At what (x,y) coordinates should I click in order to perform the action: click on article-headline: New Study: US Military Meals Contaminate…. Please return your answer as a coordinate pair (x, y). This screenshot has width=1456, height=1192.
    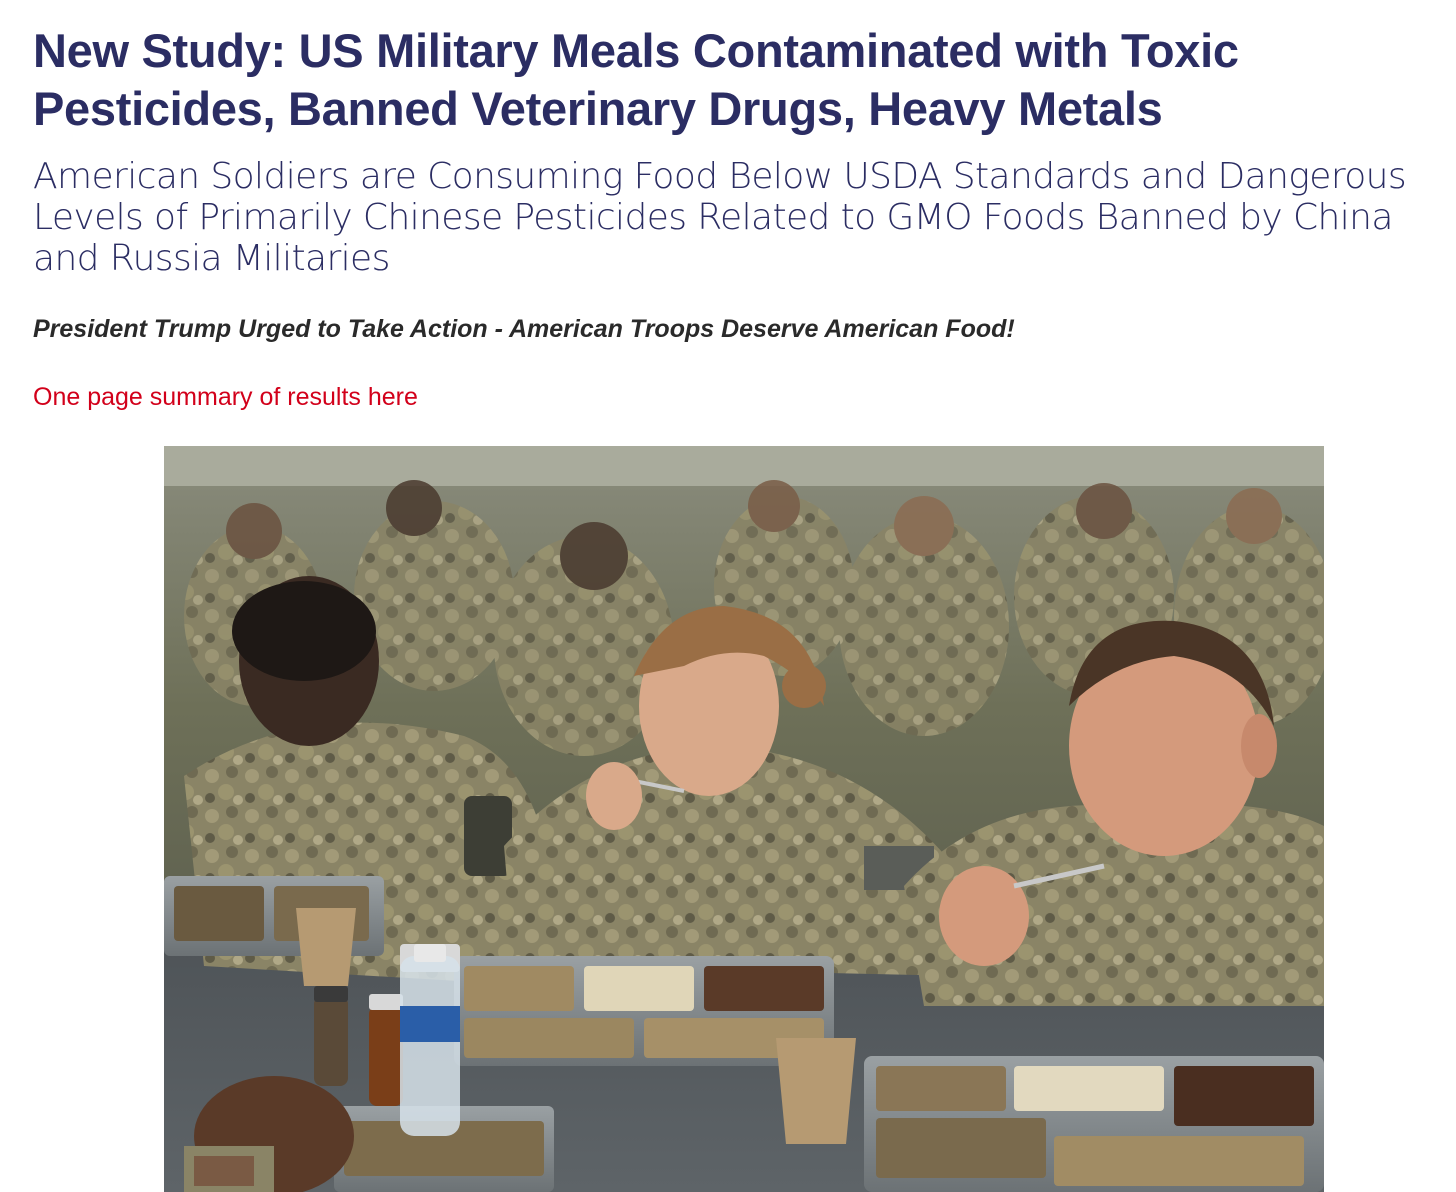
    Looking at the image, I should click on (636, 79).